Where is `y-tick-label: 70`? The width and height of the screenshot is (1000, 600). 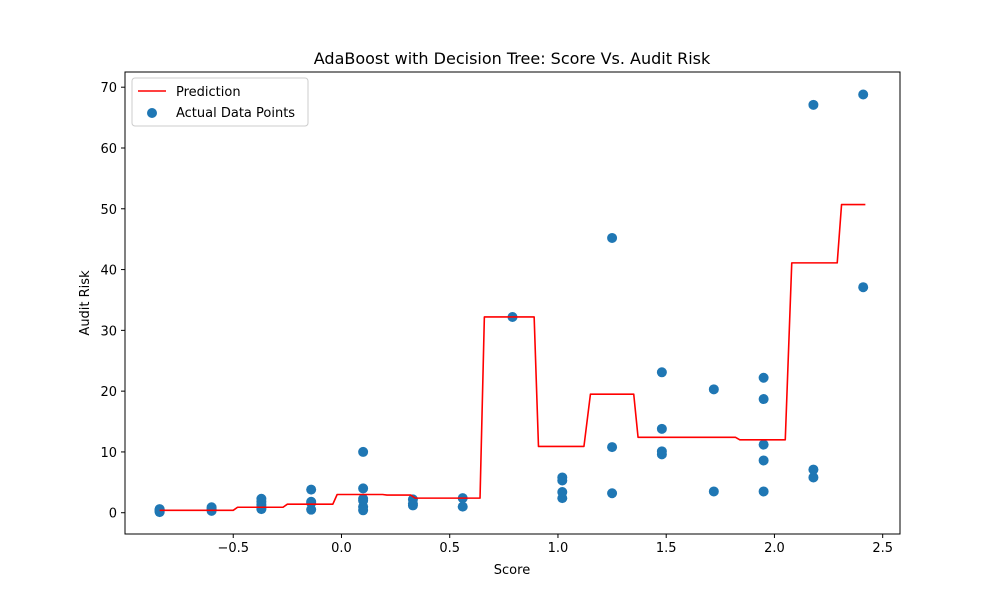 y-tick-label: 70 is located at coordinates (108, 88).